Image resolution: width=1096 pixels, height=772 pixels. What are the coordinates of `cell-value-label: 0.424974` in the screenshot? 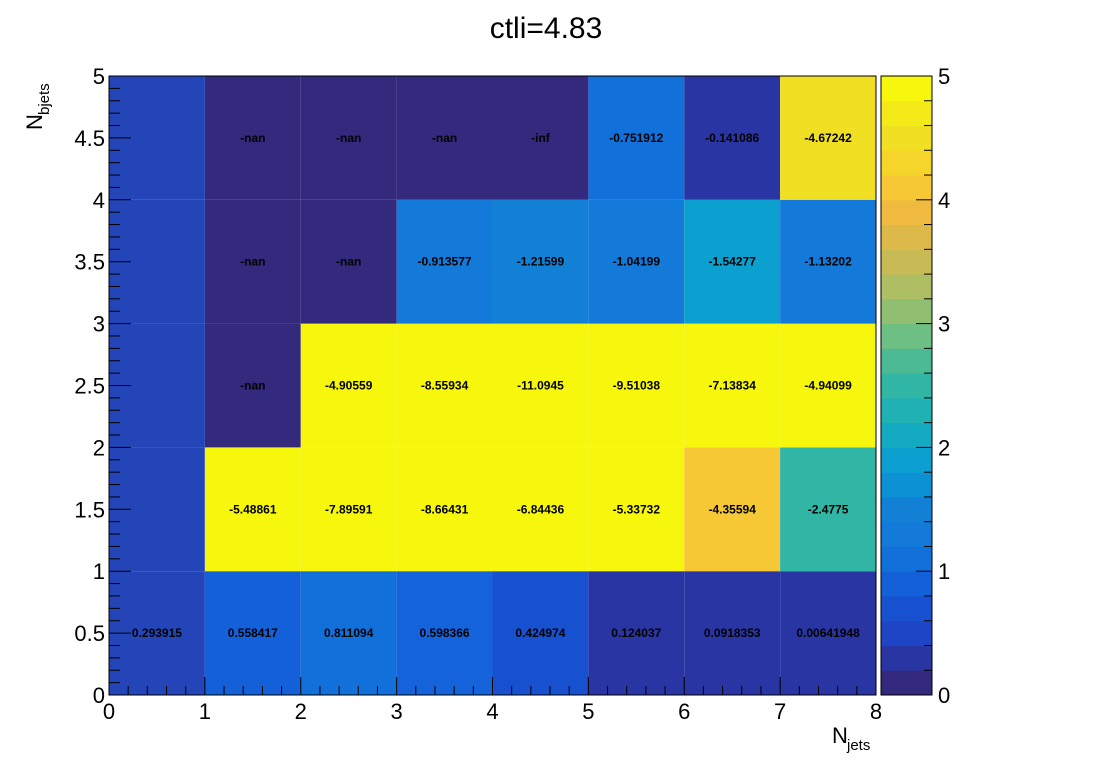 It's located at (540, 633).